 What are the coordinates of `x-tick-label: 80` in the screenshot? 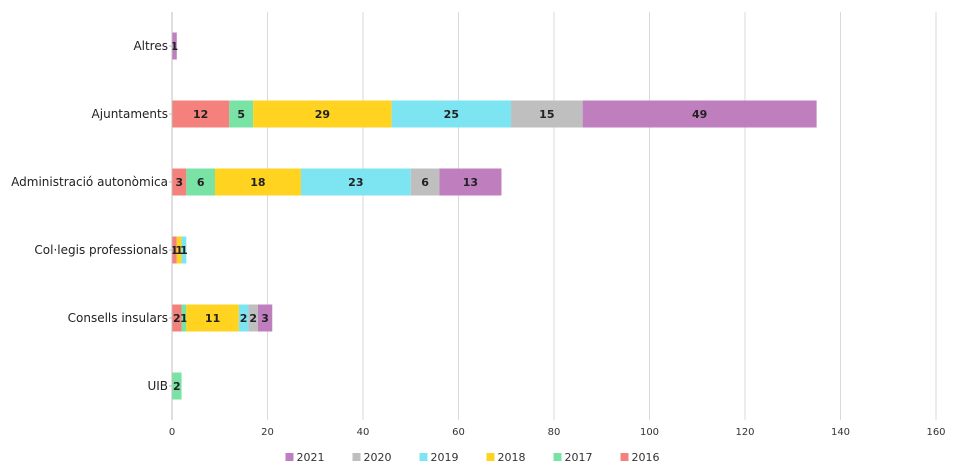 It's located at (554, 432).